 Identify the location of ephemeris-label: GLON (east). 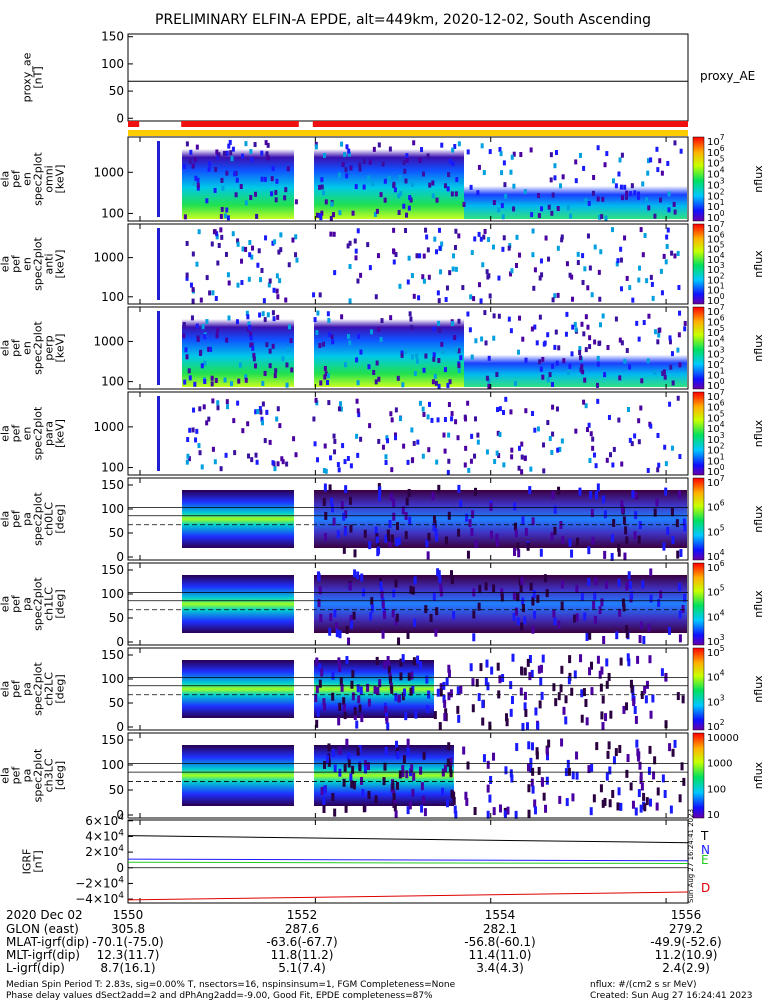
(42, 929).